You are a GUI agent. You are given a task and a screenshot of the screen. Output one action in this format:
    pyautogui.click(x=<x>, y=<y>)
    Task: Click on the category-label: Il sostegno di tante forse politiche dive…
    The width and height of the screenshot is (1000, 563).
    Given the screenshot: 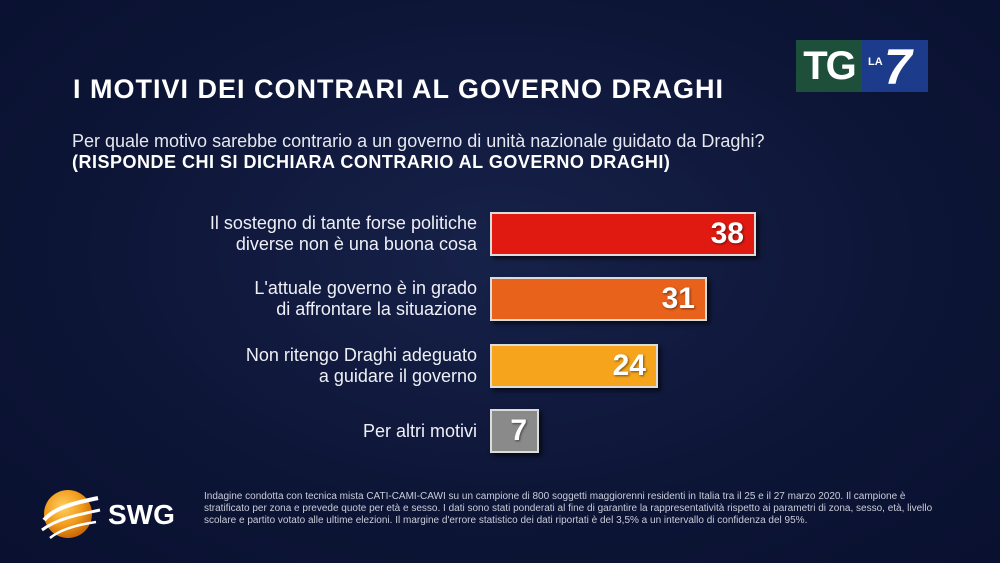 What is the action you would take?
    pyautogui.click(x=343, y=234)
    